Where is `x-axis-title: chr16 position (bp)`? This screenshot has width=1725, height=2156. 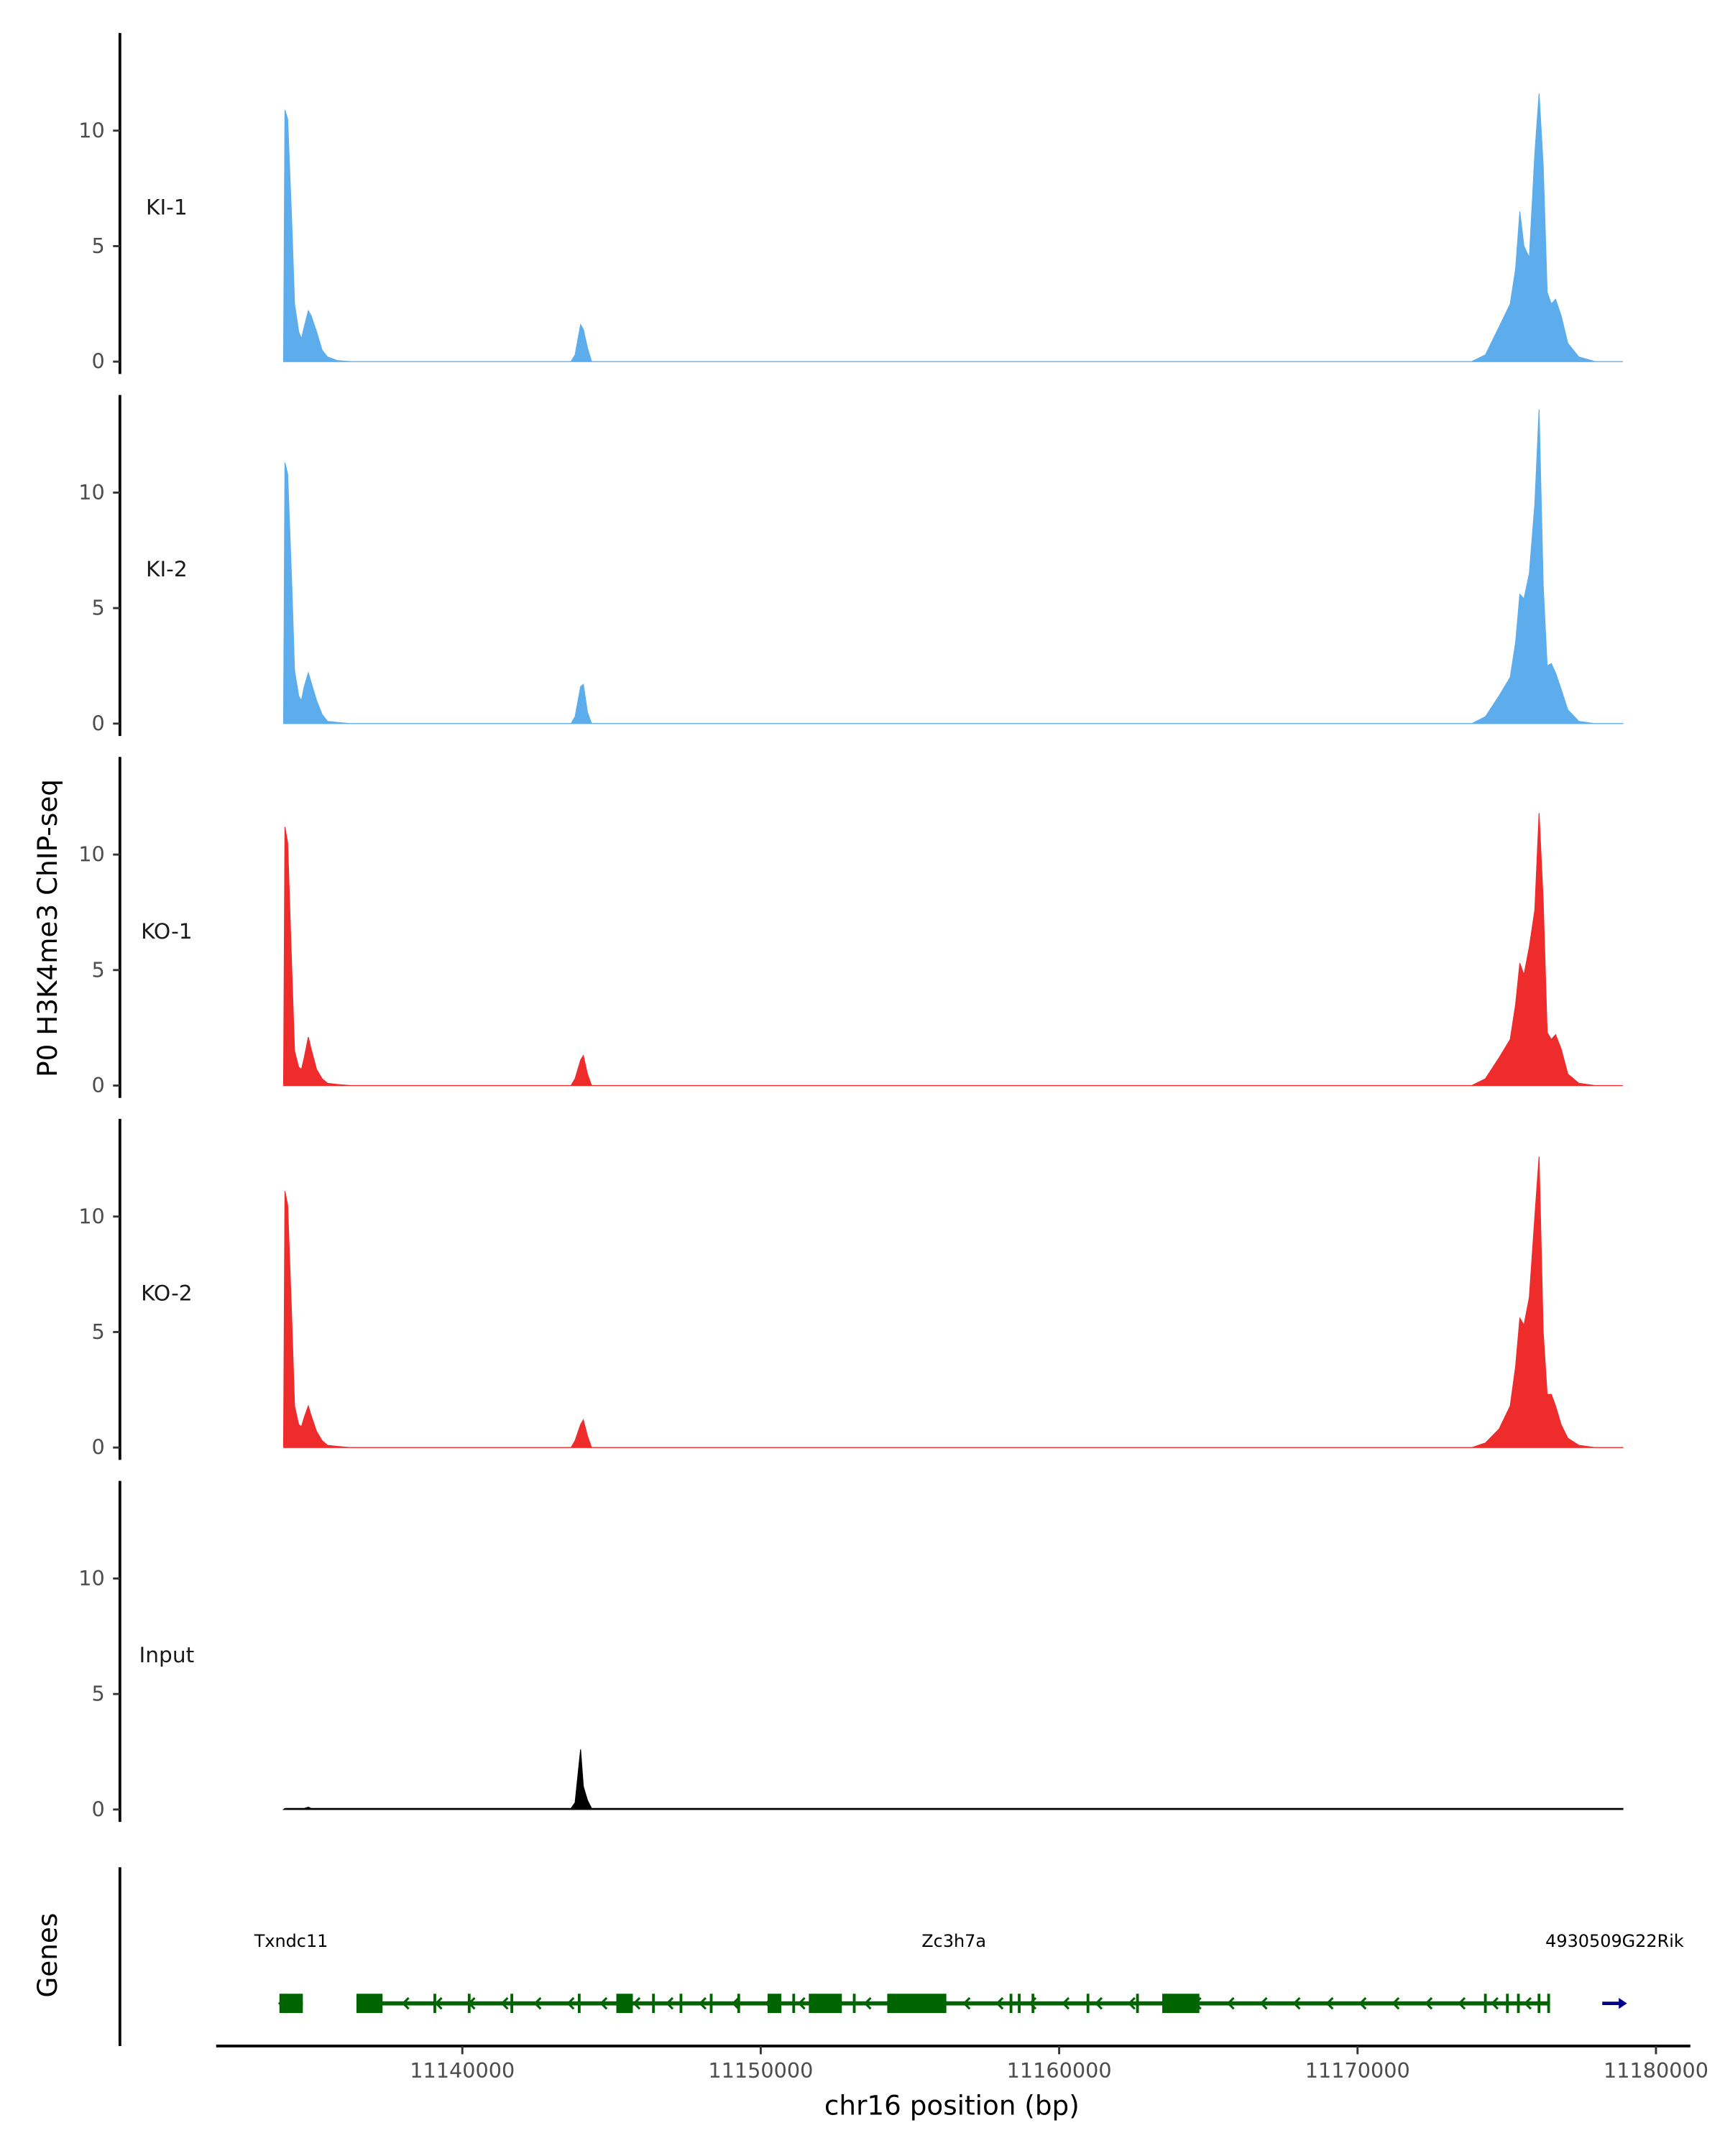 x-axis-title: chr16 position (bp) is located at coordinates (952, 2106).